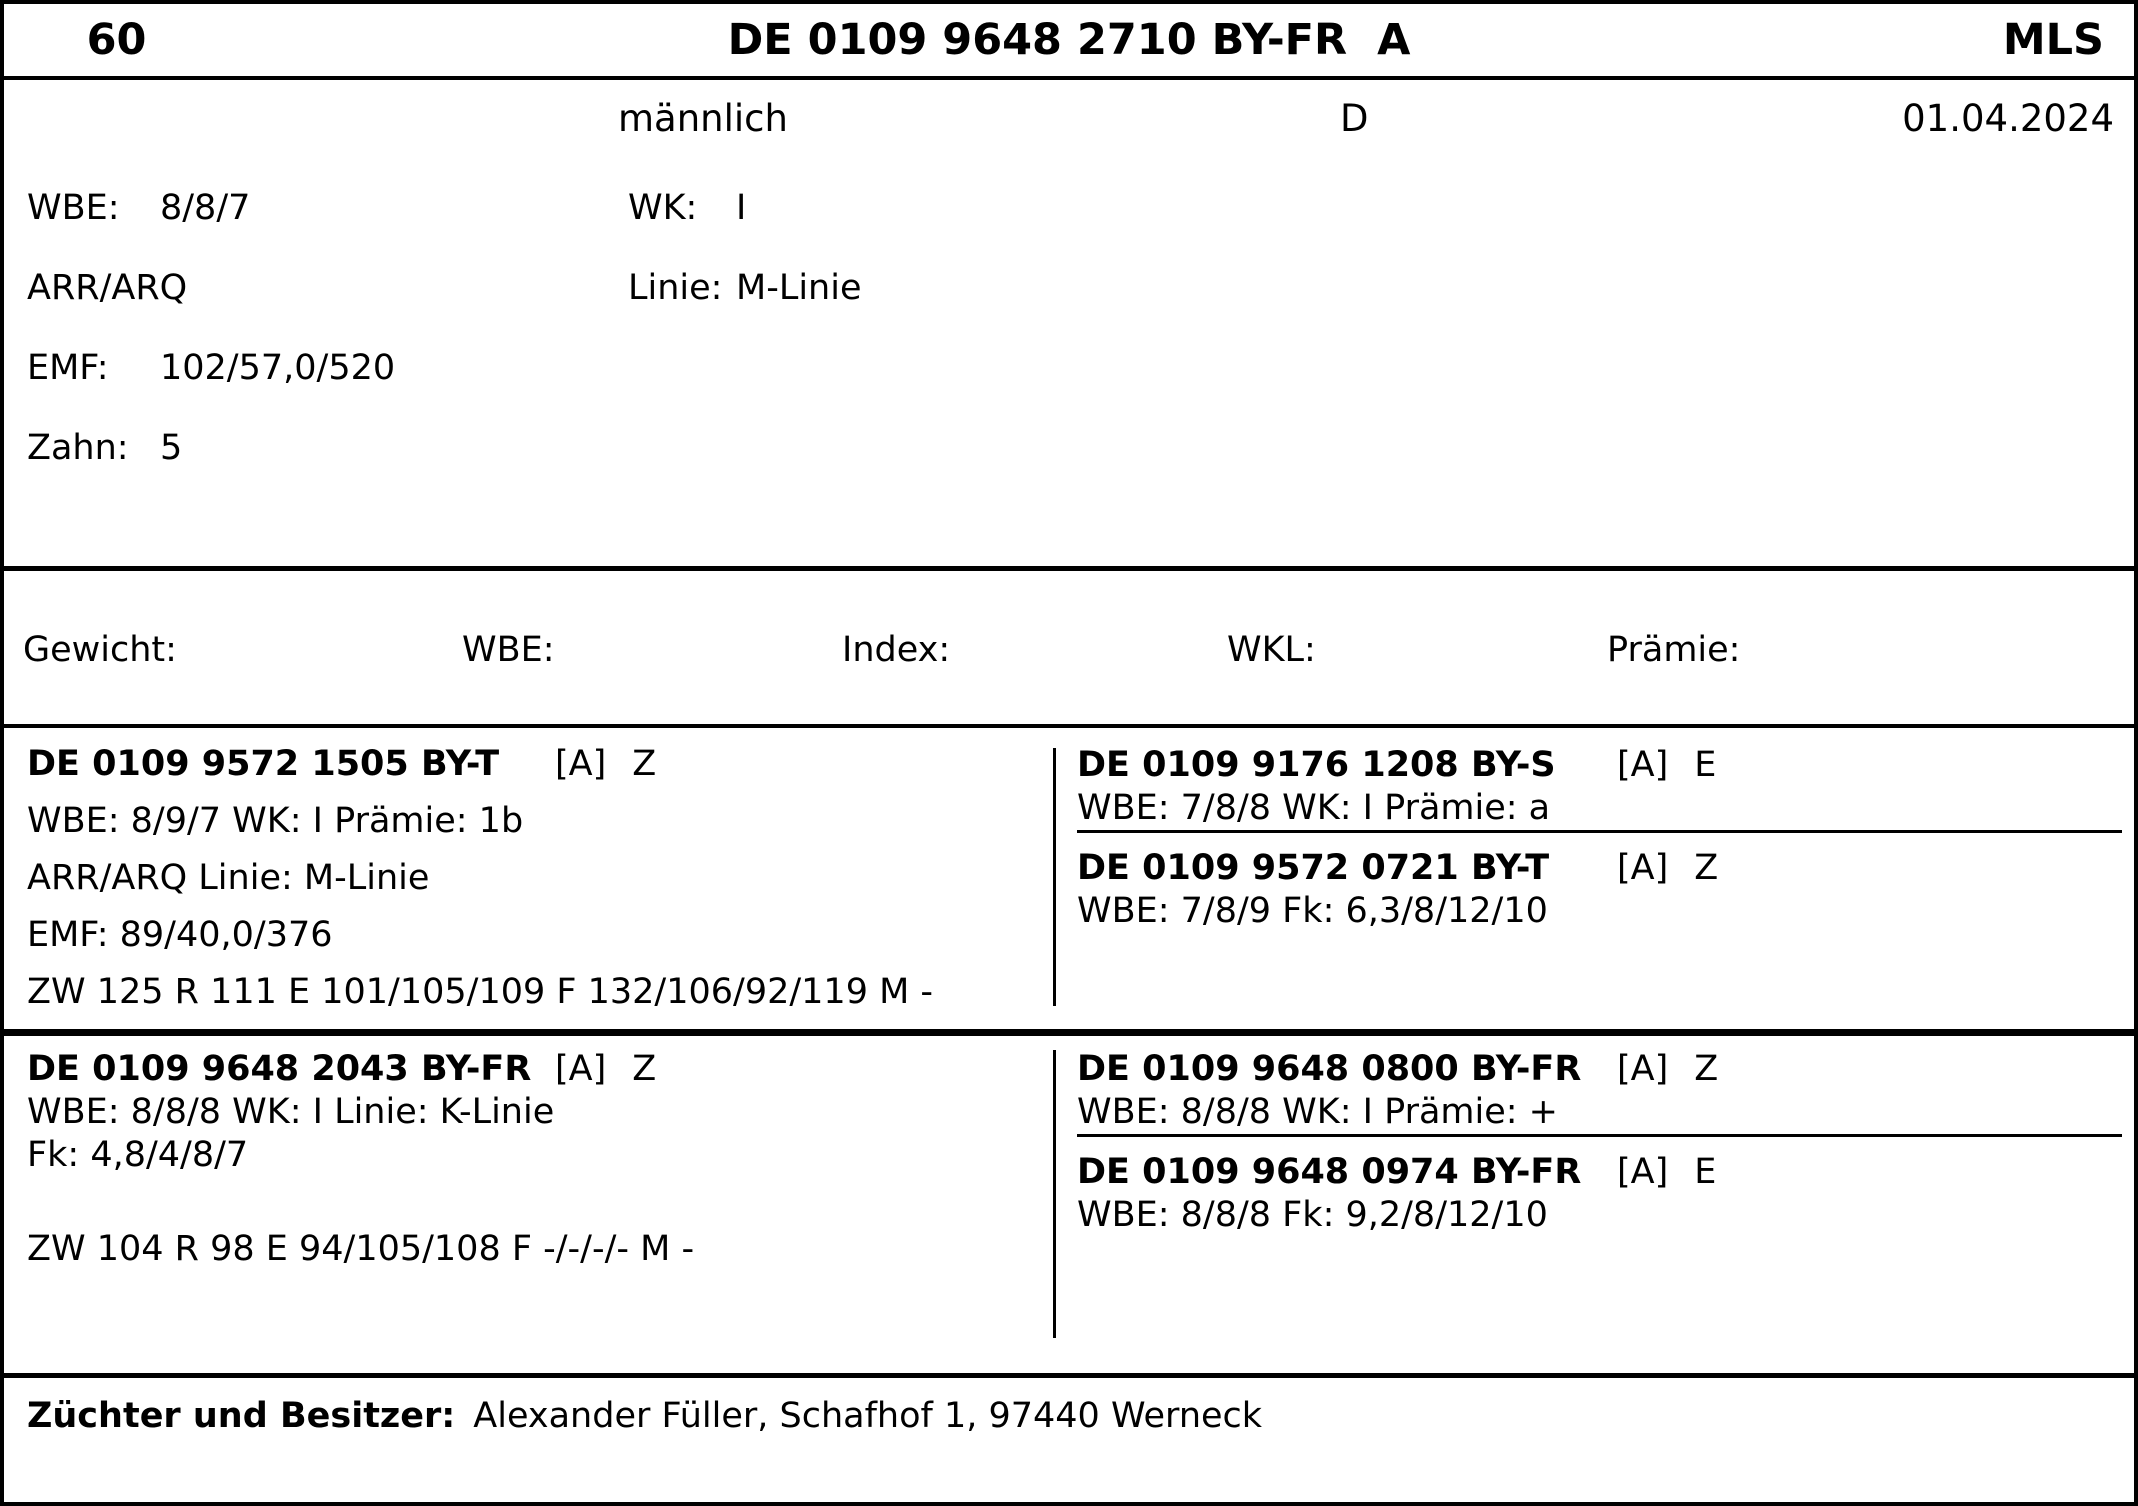  Describe the element at coordinates (1069, 448) in the screenshot. I see `info-row-zahn: Zahn: 5` at that location.